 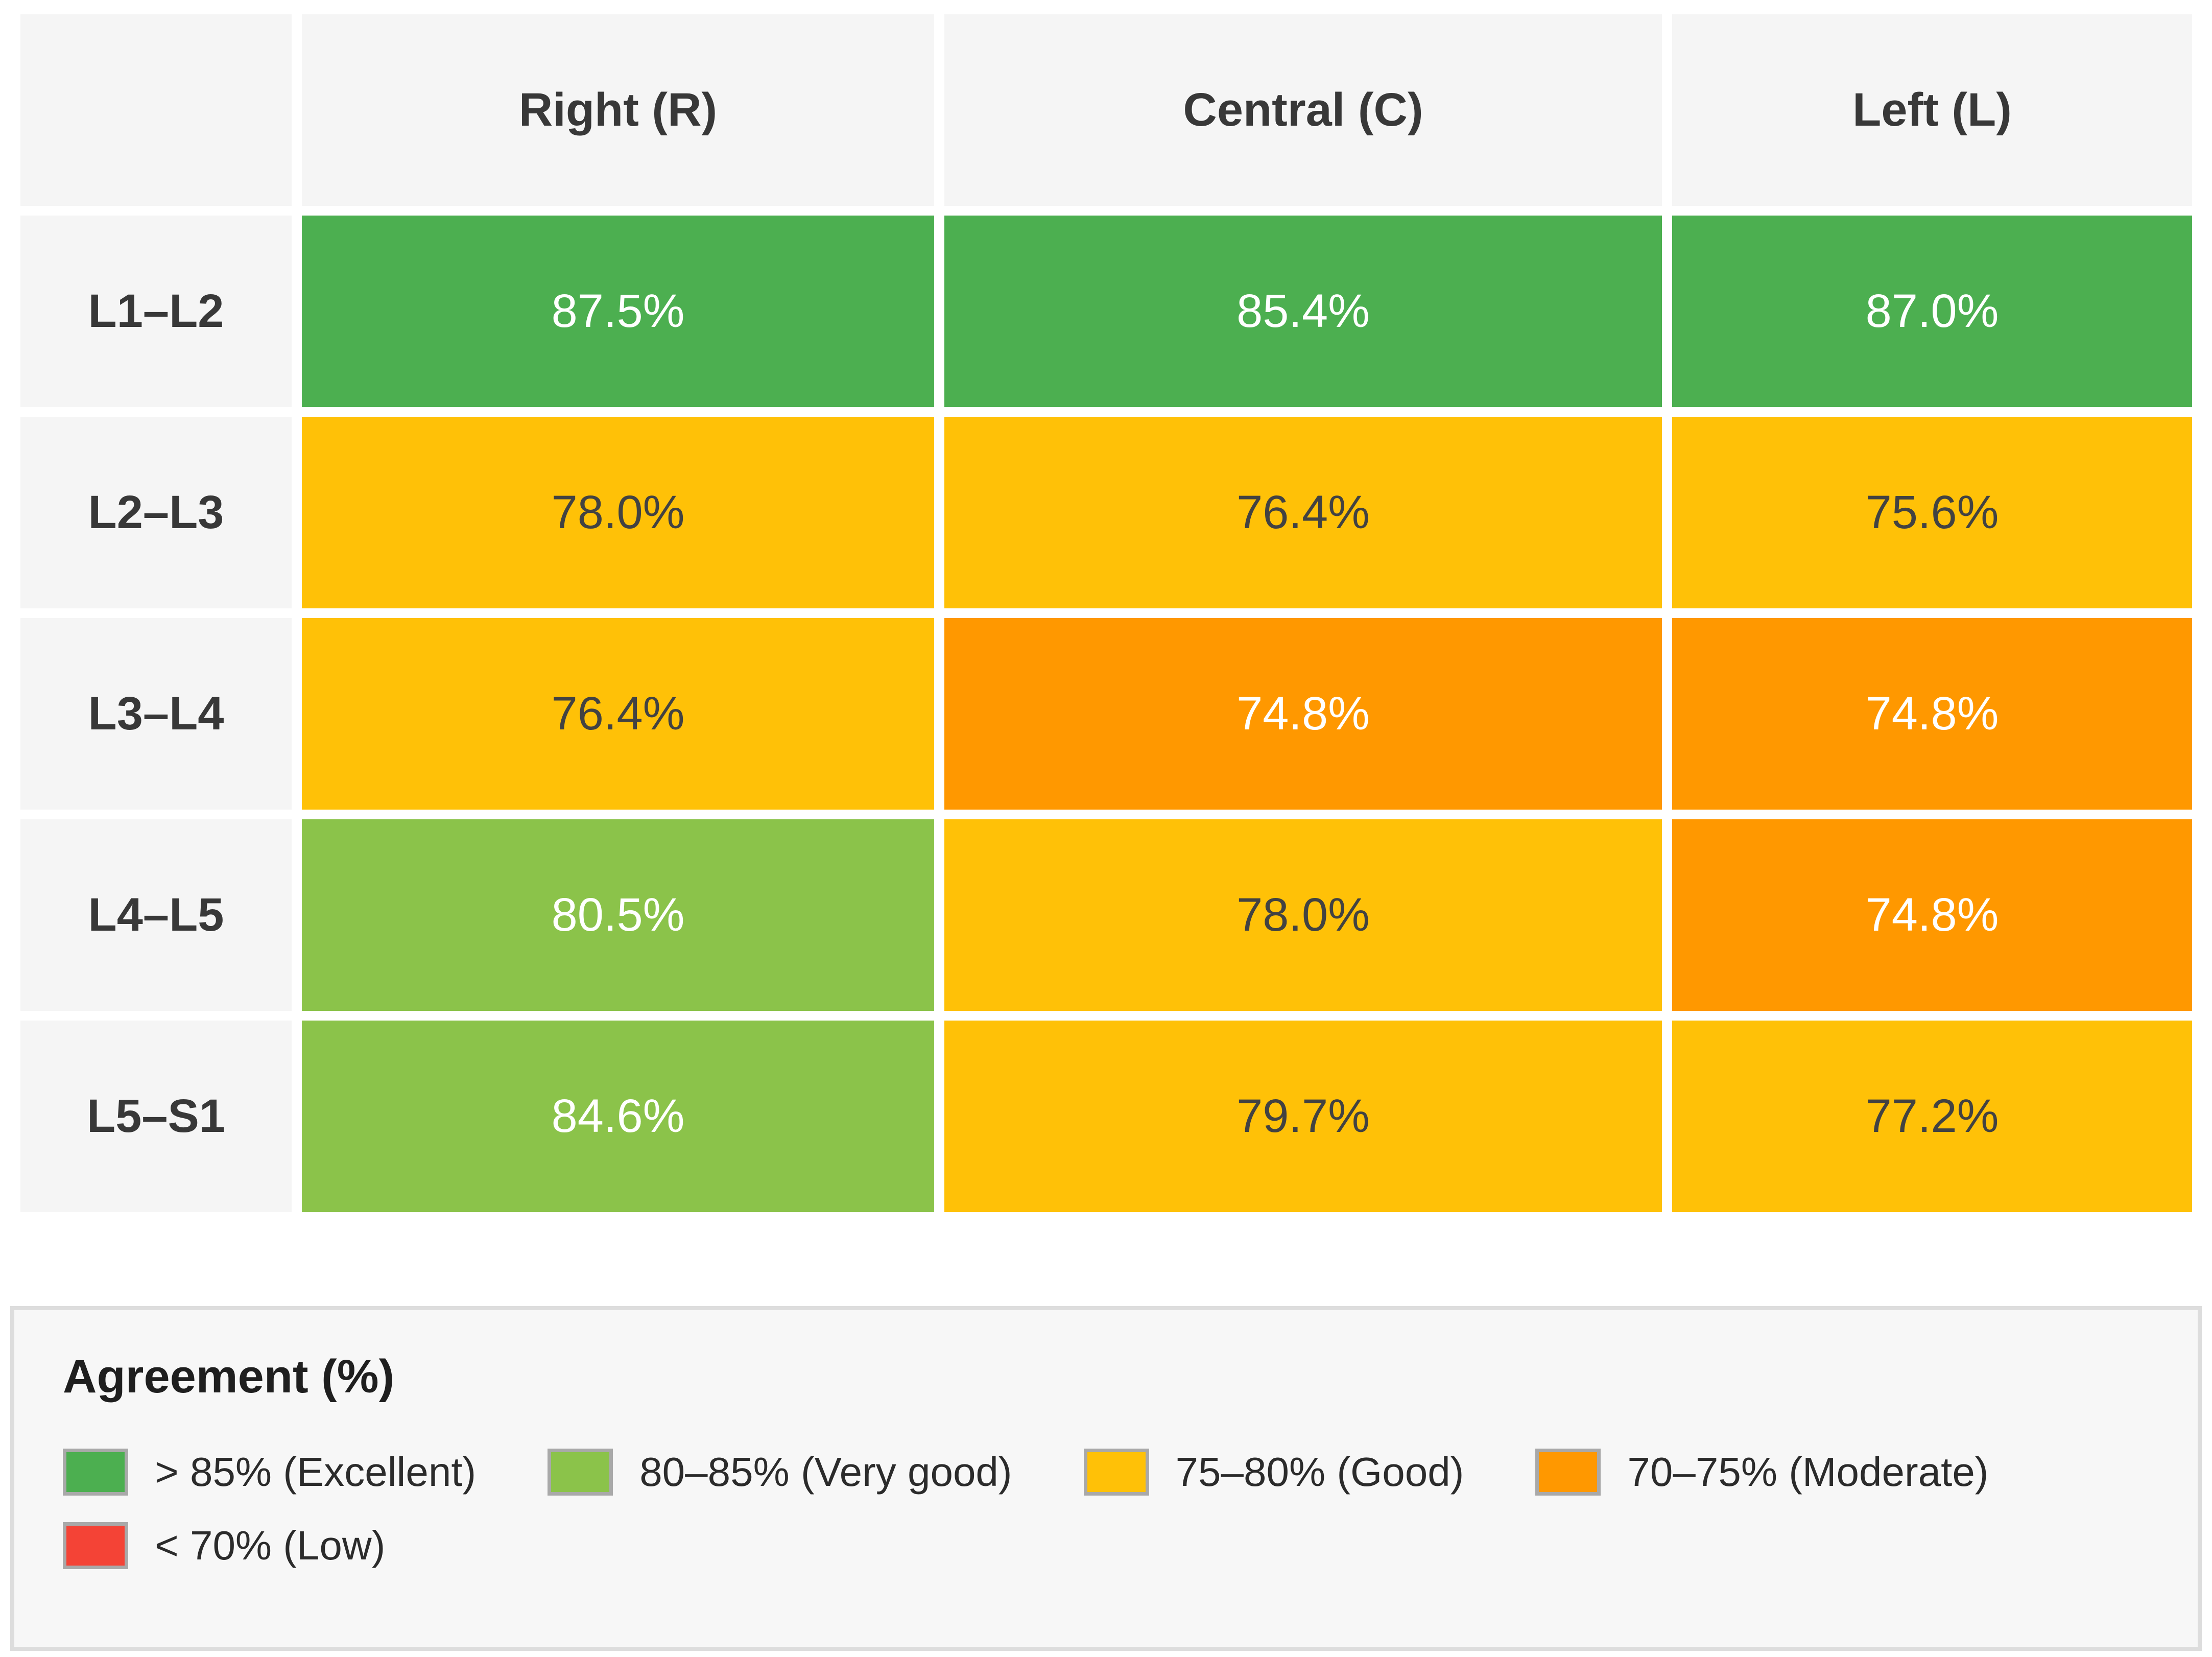 I want to click on heatmap-cell-l4l5-left: 74.8%, so click(x=1932, y=915).